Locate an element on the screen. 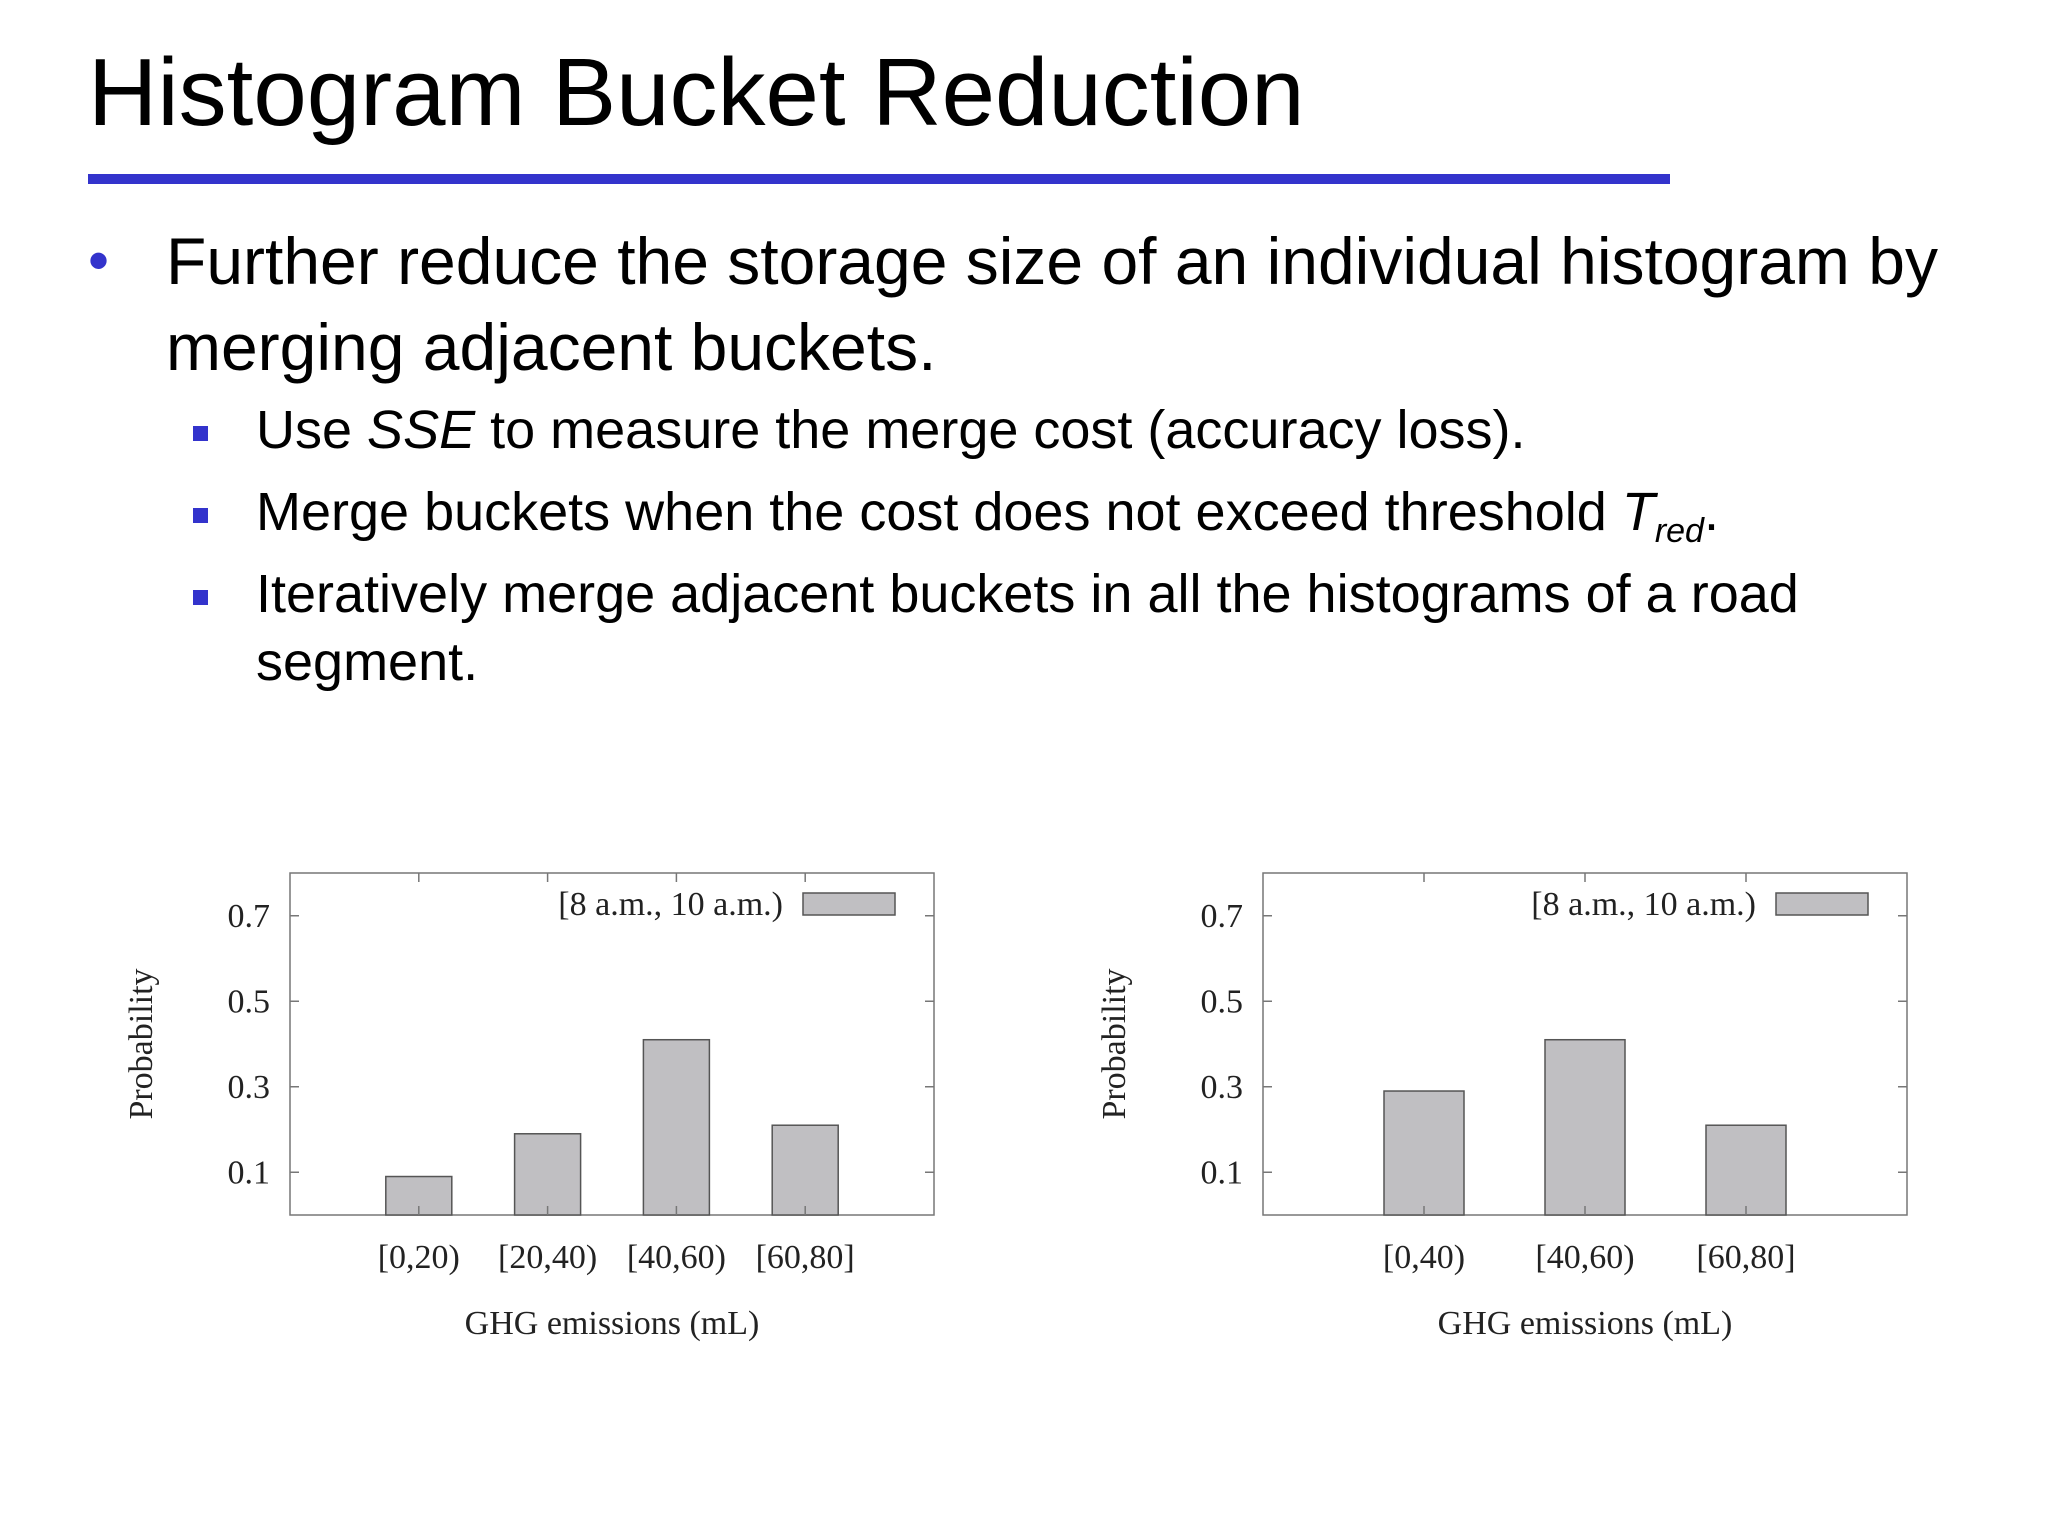 The height and width of the screenshot is (1536, 2048). x-tick-label: [0,20) is located at coordinates (419, 1257).